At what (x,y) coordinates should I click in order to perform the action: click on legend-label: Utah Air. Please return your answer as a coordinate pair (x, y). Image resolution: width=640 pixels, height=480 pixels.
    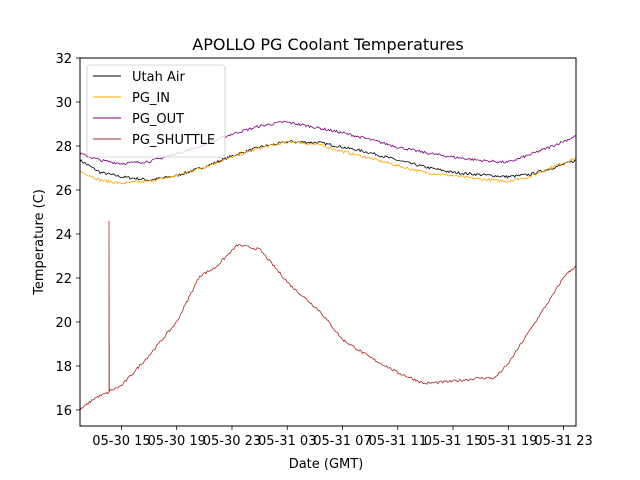
    Looking at the image, I should click on (158, 77).